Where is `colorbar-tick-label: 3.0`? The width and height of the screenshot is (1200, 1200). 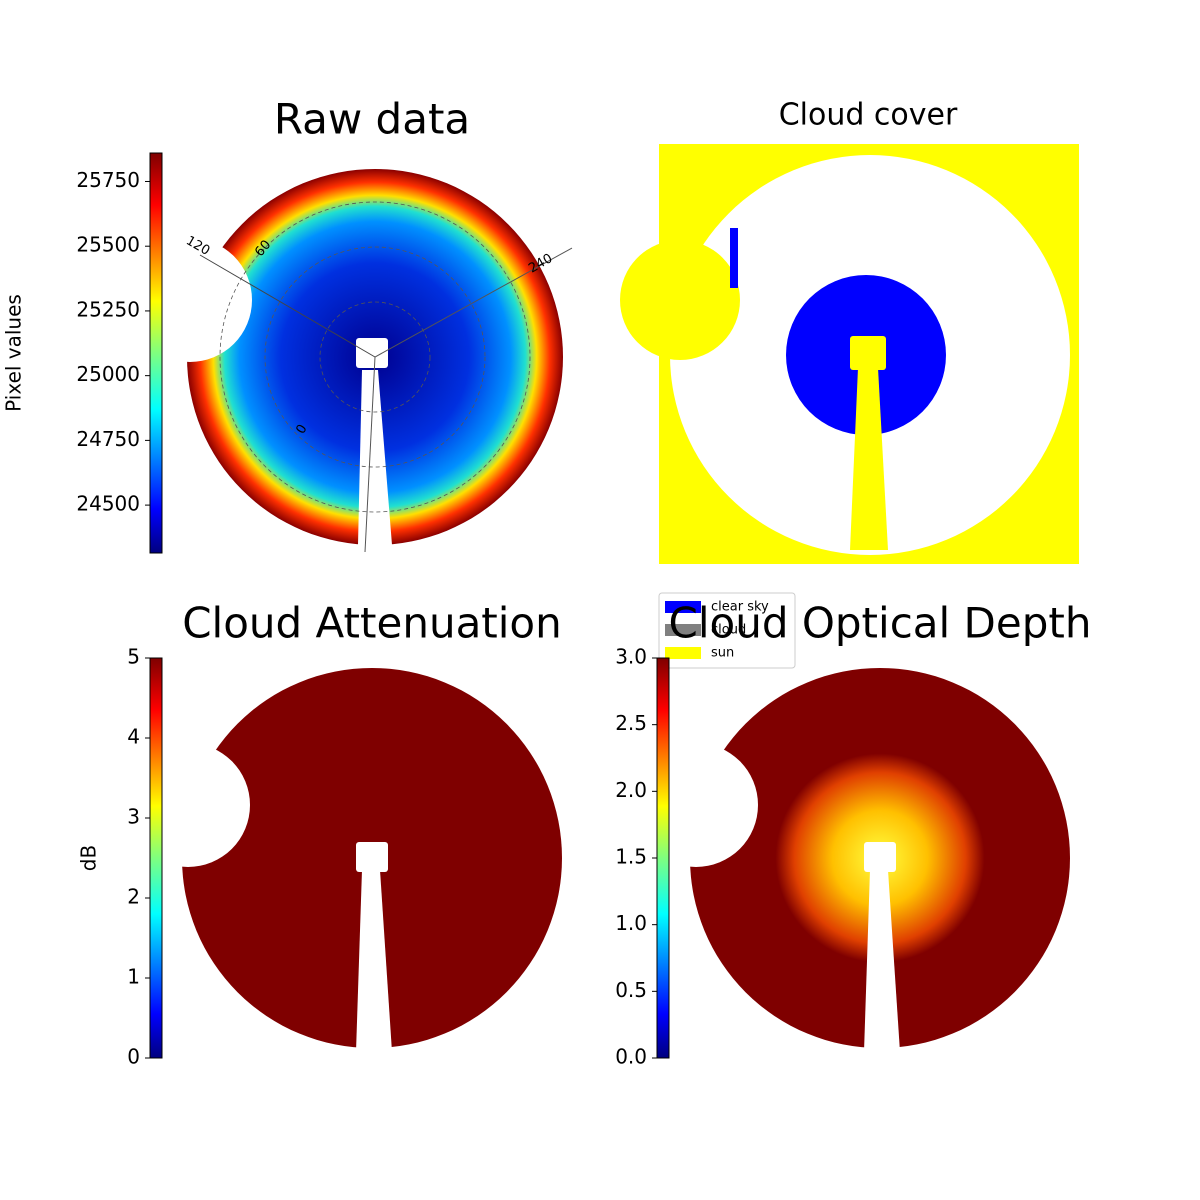
colorbar-tick-label: 3.0 is located at coordinates (631, 657).